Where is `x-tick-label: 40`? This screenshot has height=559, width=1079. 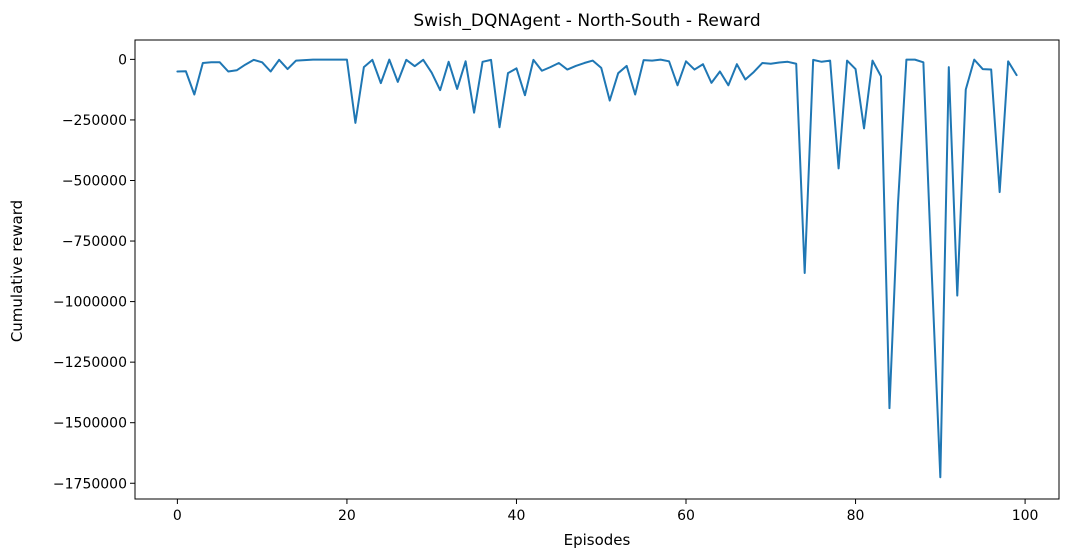 x-tick-label: 40 is located at coordinates (517, 516).